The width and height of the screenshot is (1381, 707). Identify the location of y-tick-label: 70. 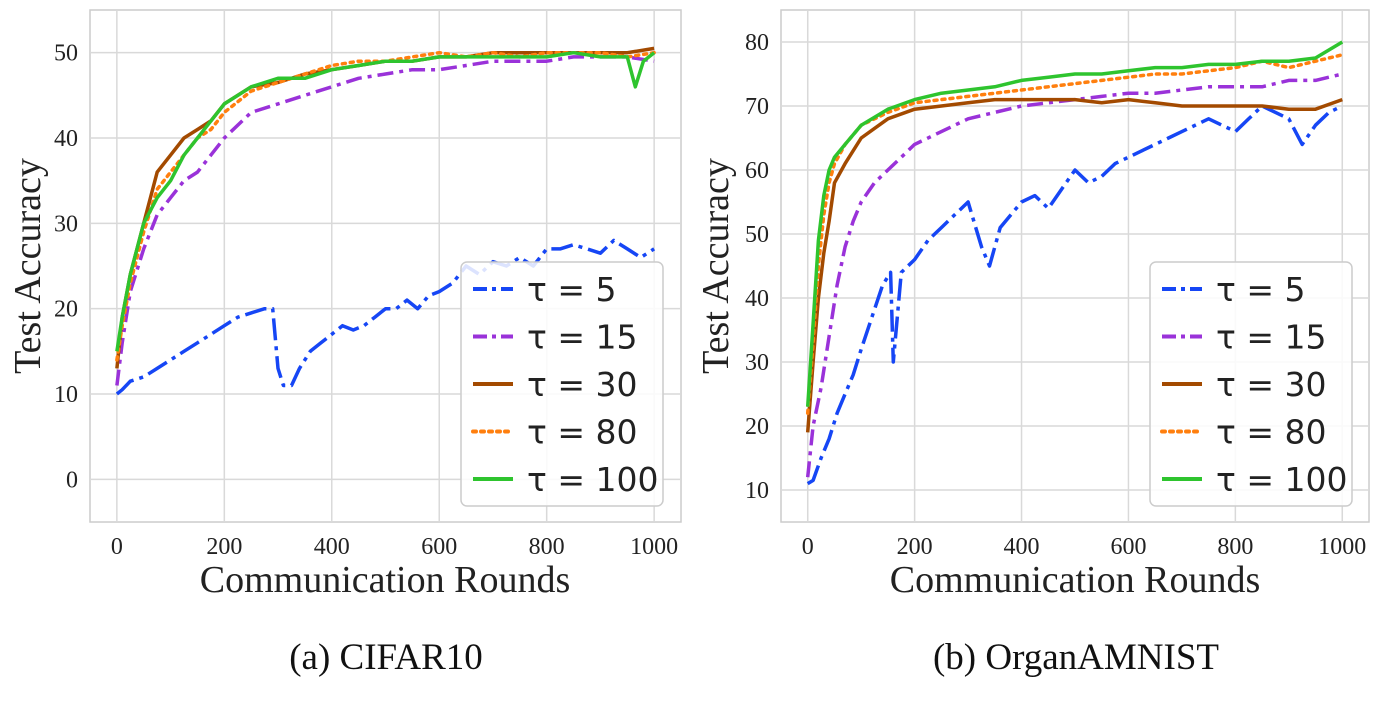
(757, 107).